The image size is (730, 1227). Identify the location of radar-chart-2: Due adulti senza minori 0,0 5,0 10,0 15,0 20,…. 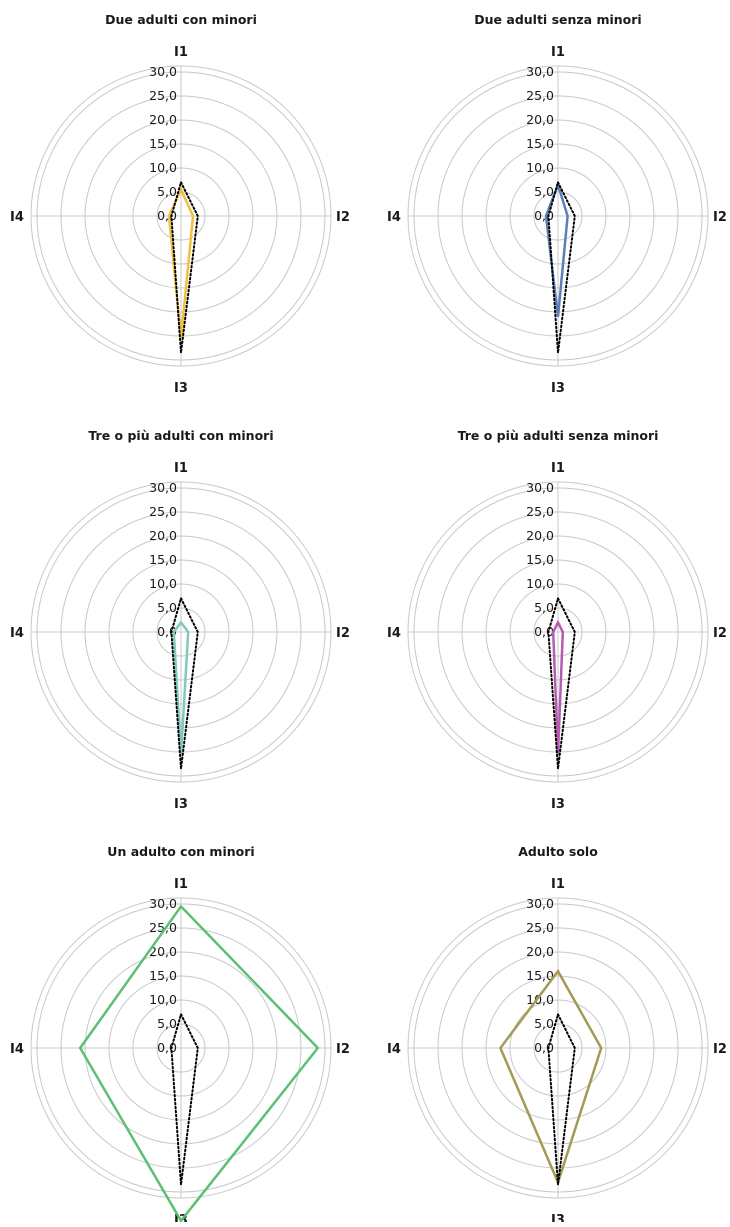
(557, 204).